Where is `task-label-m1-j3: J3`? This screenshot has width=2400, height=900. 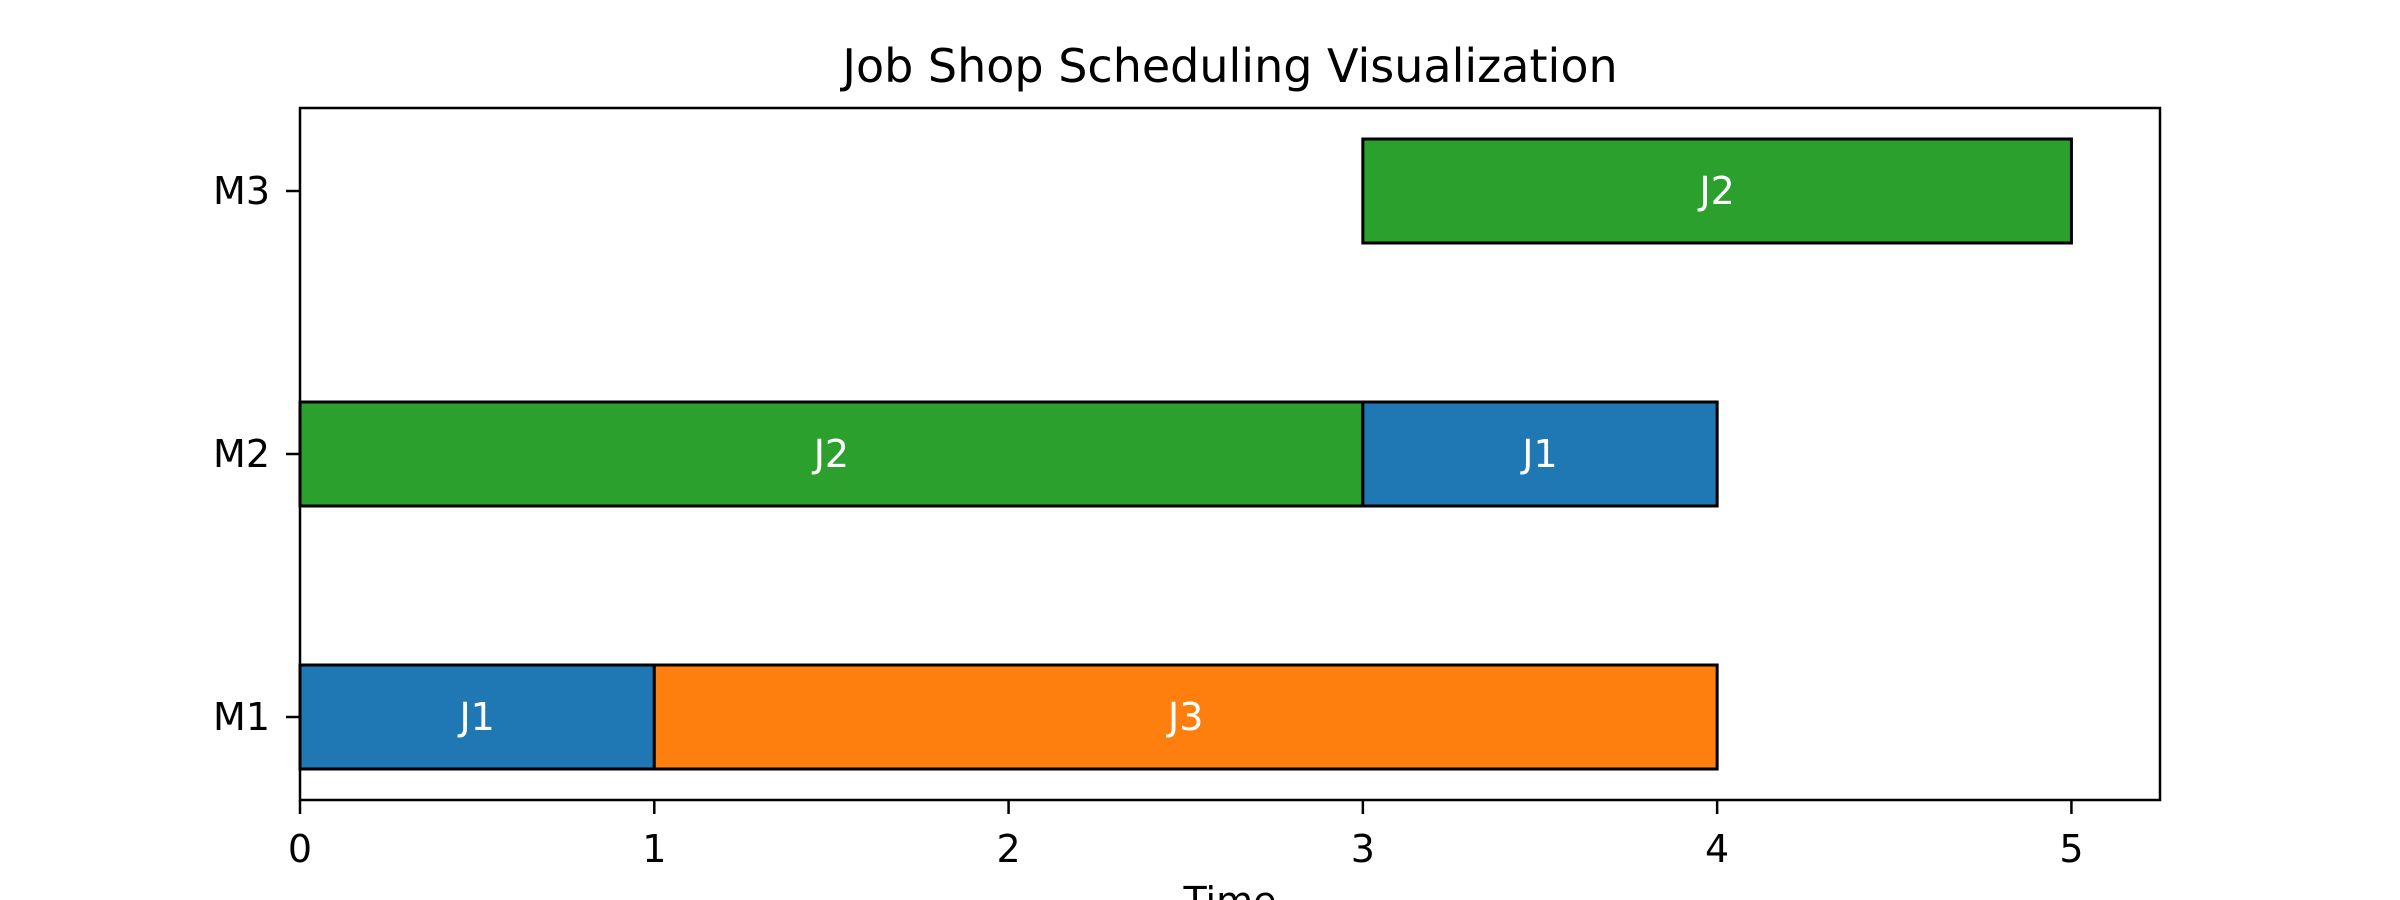
task-label-m1-j3: J3 is located at coordinates (1184, 717).